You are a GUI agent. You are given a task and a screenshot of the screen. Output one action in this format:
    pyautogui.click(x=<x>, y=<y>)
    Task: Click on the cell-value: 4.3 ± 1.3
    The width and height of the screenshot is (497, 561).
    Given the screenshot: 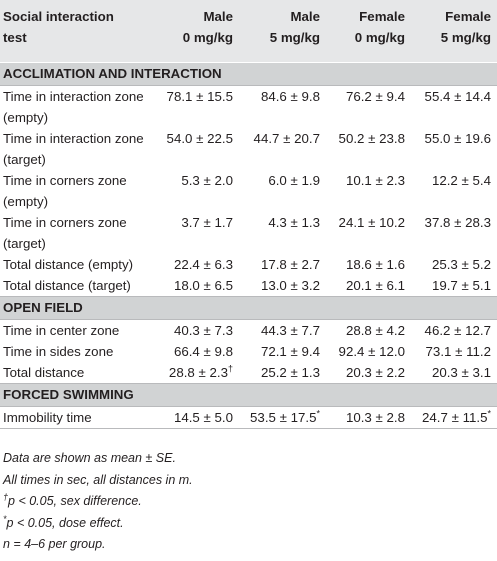 What is the action you would take?
    pyautogui.click(x=294, y=222)
    